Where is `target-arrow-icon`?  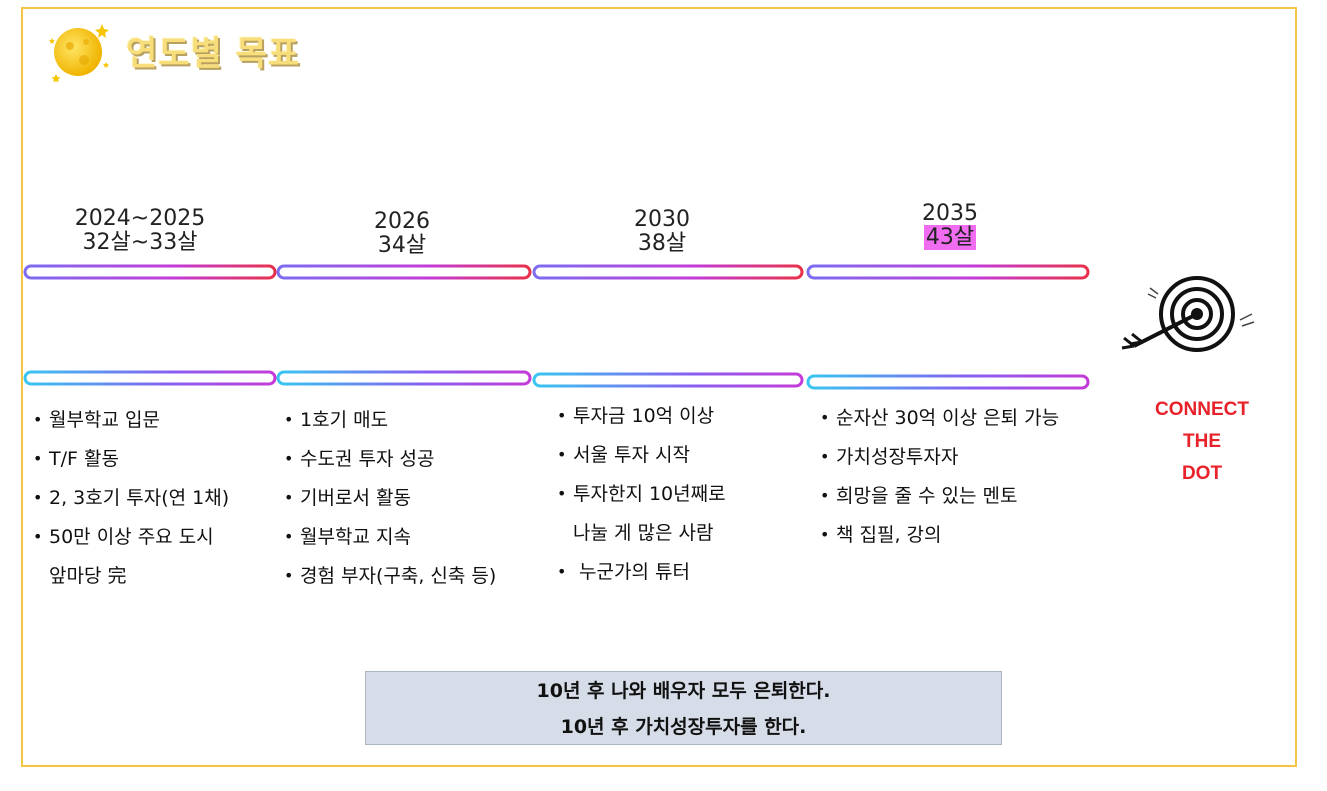
target-arrow-icon is located at coordinates (1188, 314).